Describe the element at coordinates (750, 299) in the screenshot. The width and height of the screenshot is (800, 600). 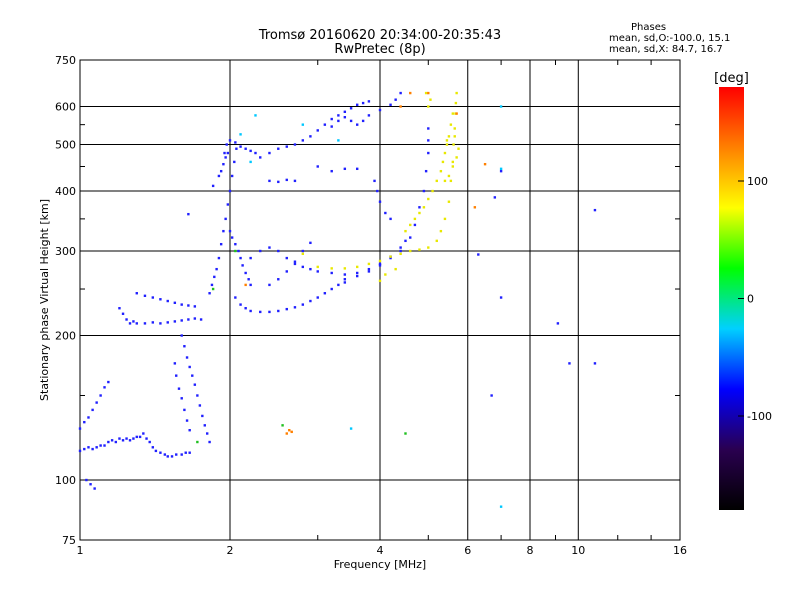
I see `colorbar-tick-label: 0` at that location.